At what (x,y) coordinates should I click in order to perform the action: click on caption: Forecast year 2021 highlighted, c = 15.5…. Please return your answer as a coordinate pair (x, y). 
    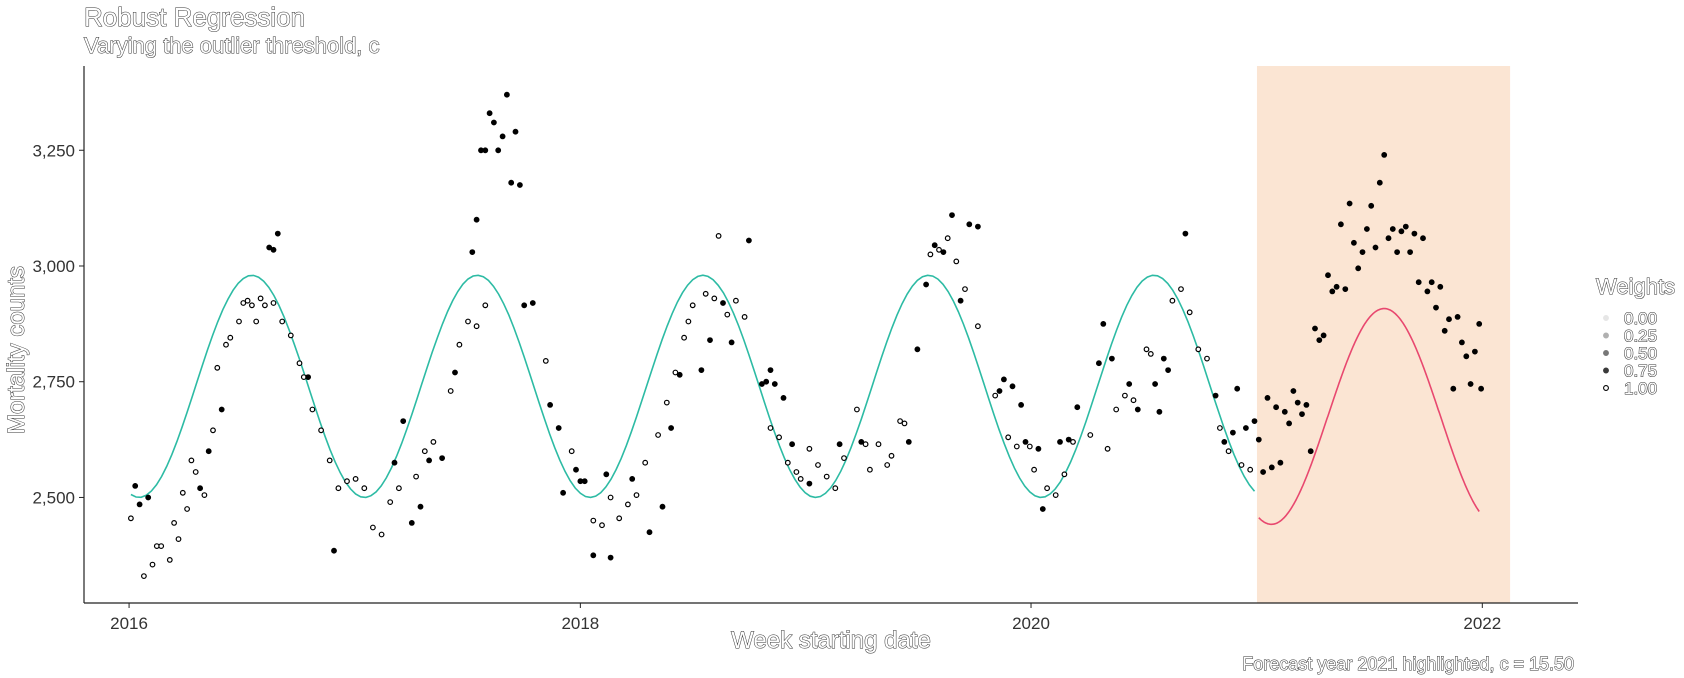
    Looking at the image, I should click on (1408, 664).